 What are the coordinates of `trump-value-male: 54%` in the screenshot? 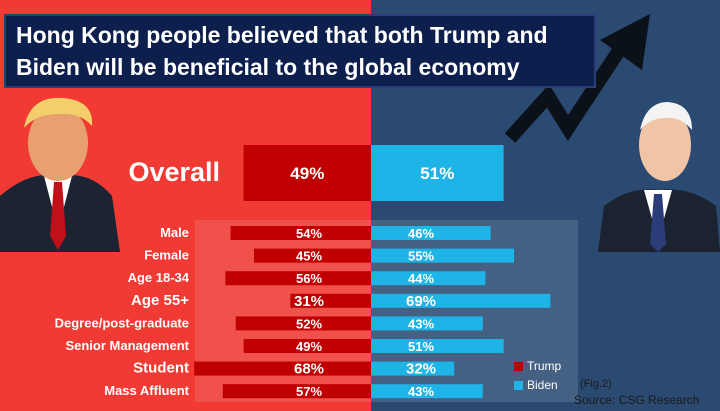 It's located at (309, 233).